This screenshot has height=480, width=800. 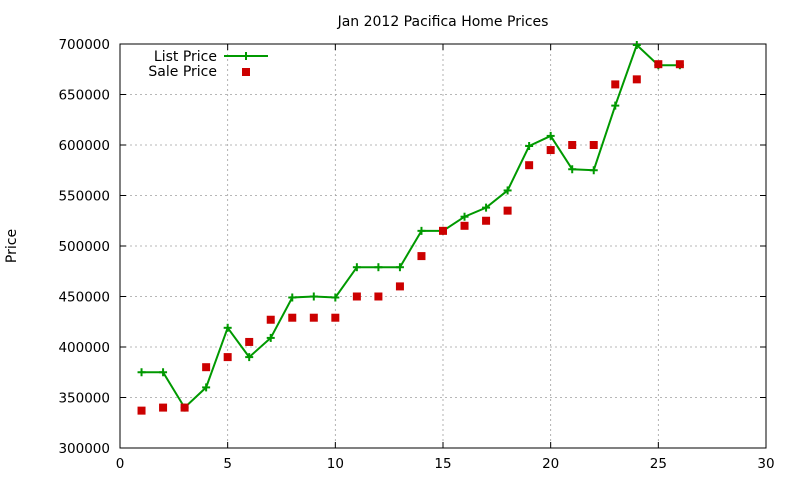 I want to click on x-tick-label: 25, so click(x=658, y=464).